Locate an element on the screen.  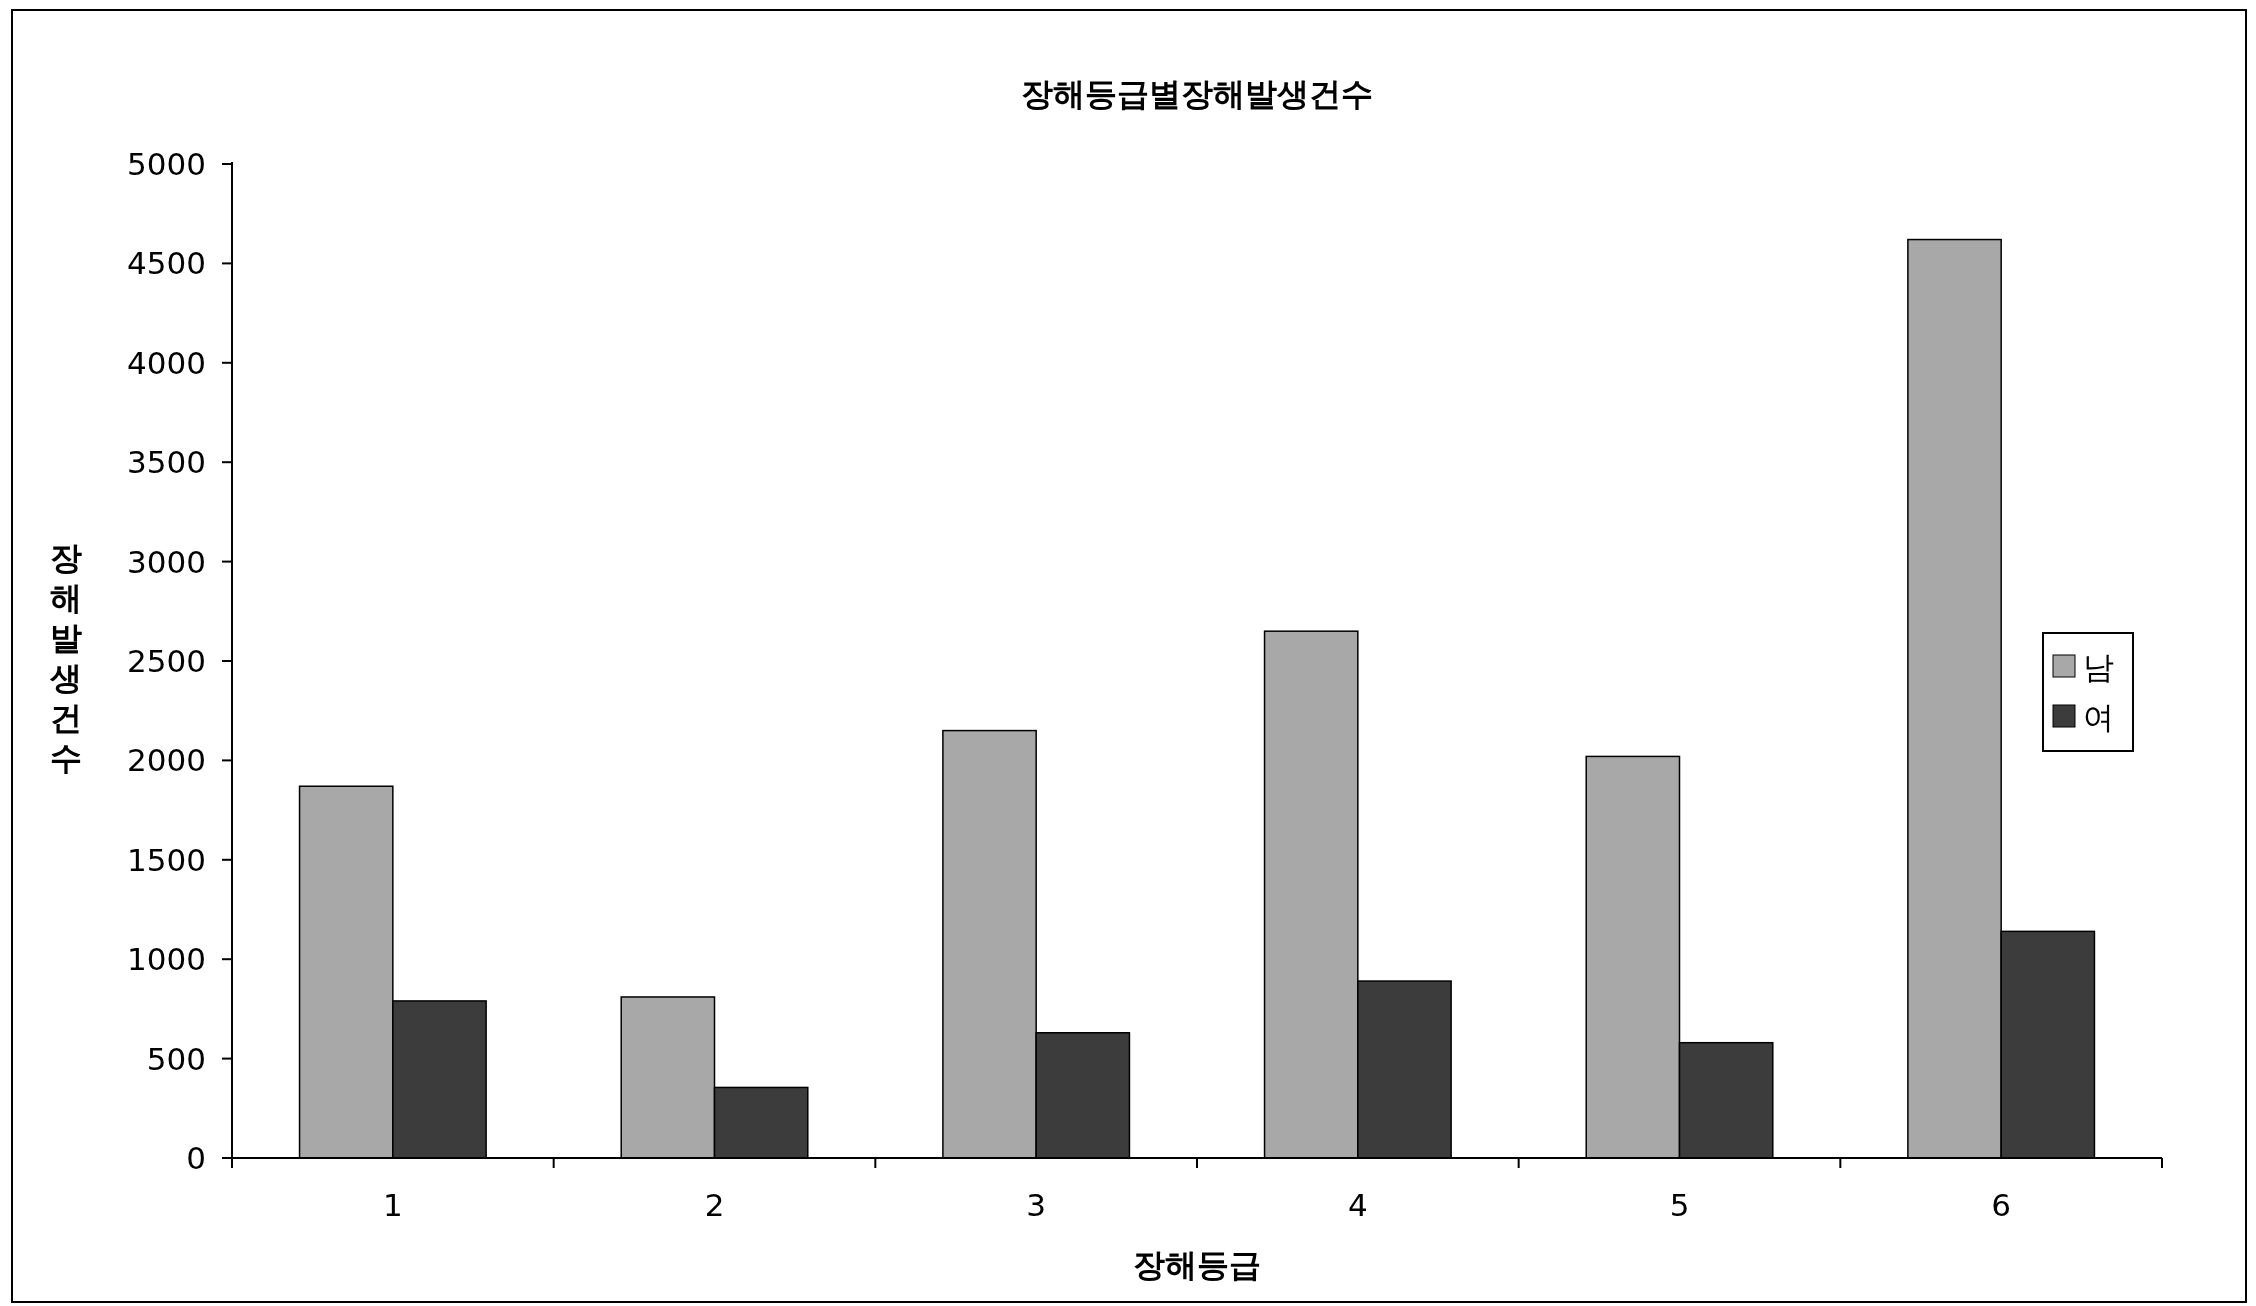
y-tick-label: 1500 is located at coordinates (166, 859).